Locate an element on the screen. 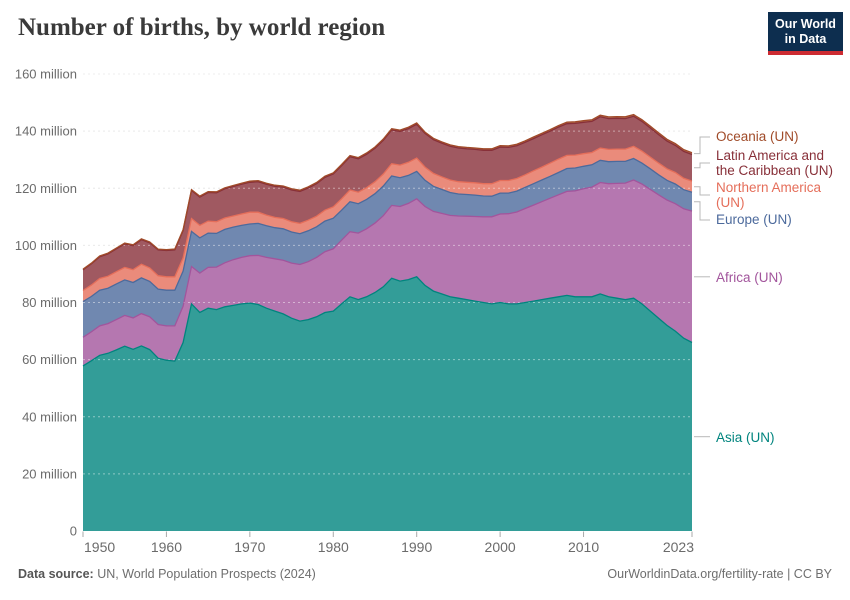 This screenshot has width=850, height=600. y-axis-label-100: 100 million is located at coordinates (46, 245).